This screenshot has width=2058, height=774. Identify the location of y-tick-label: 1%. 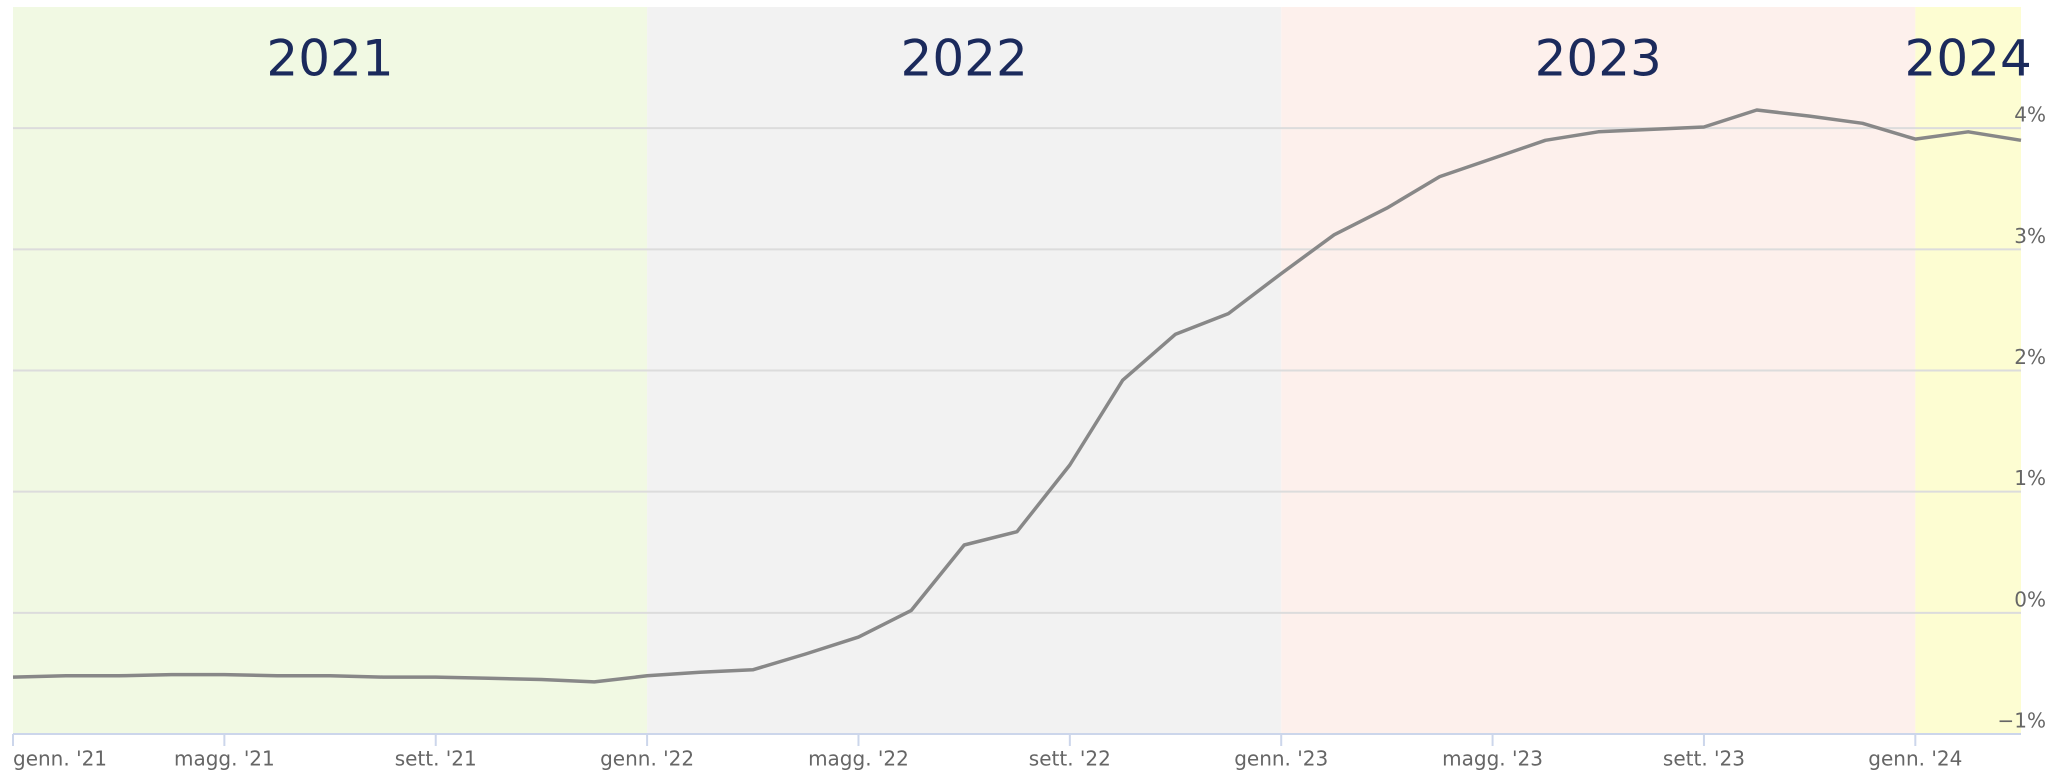
(2030, 478).